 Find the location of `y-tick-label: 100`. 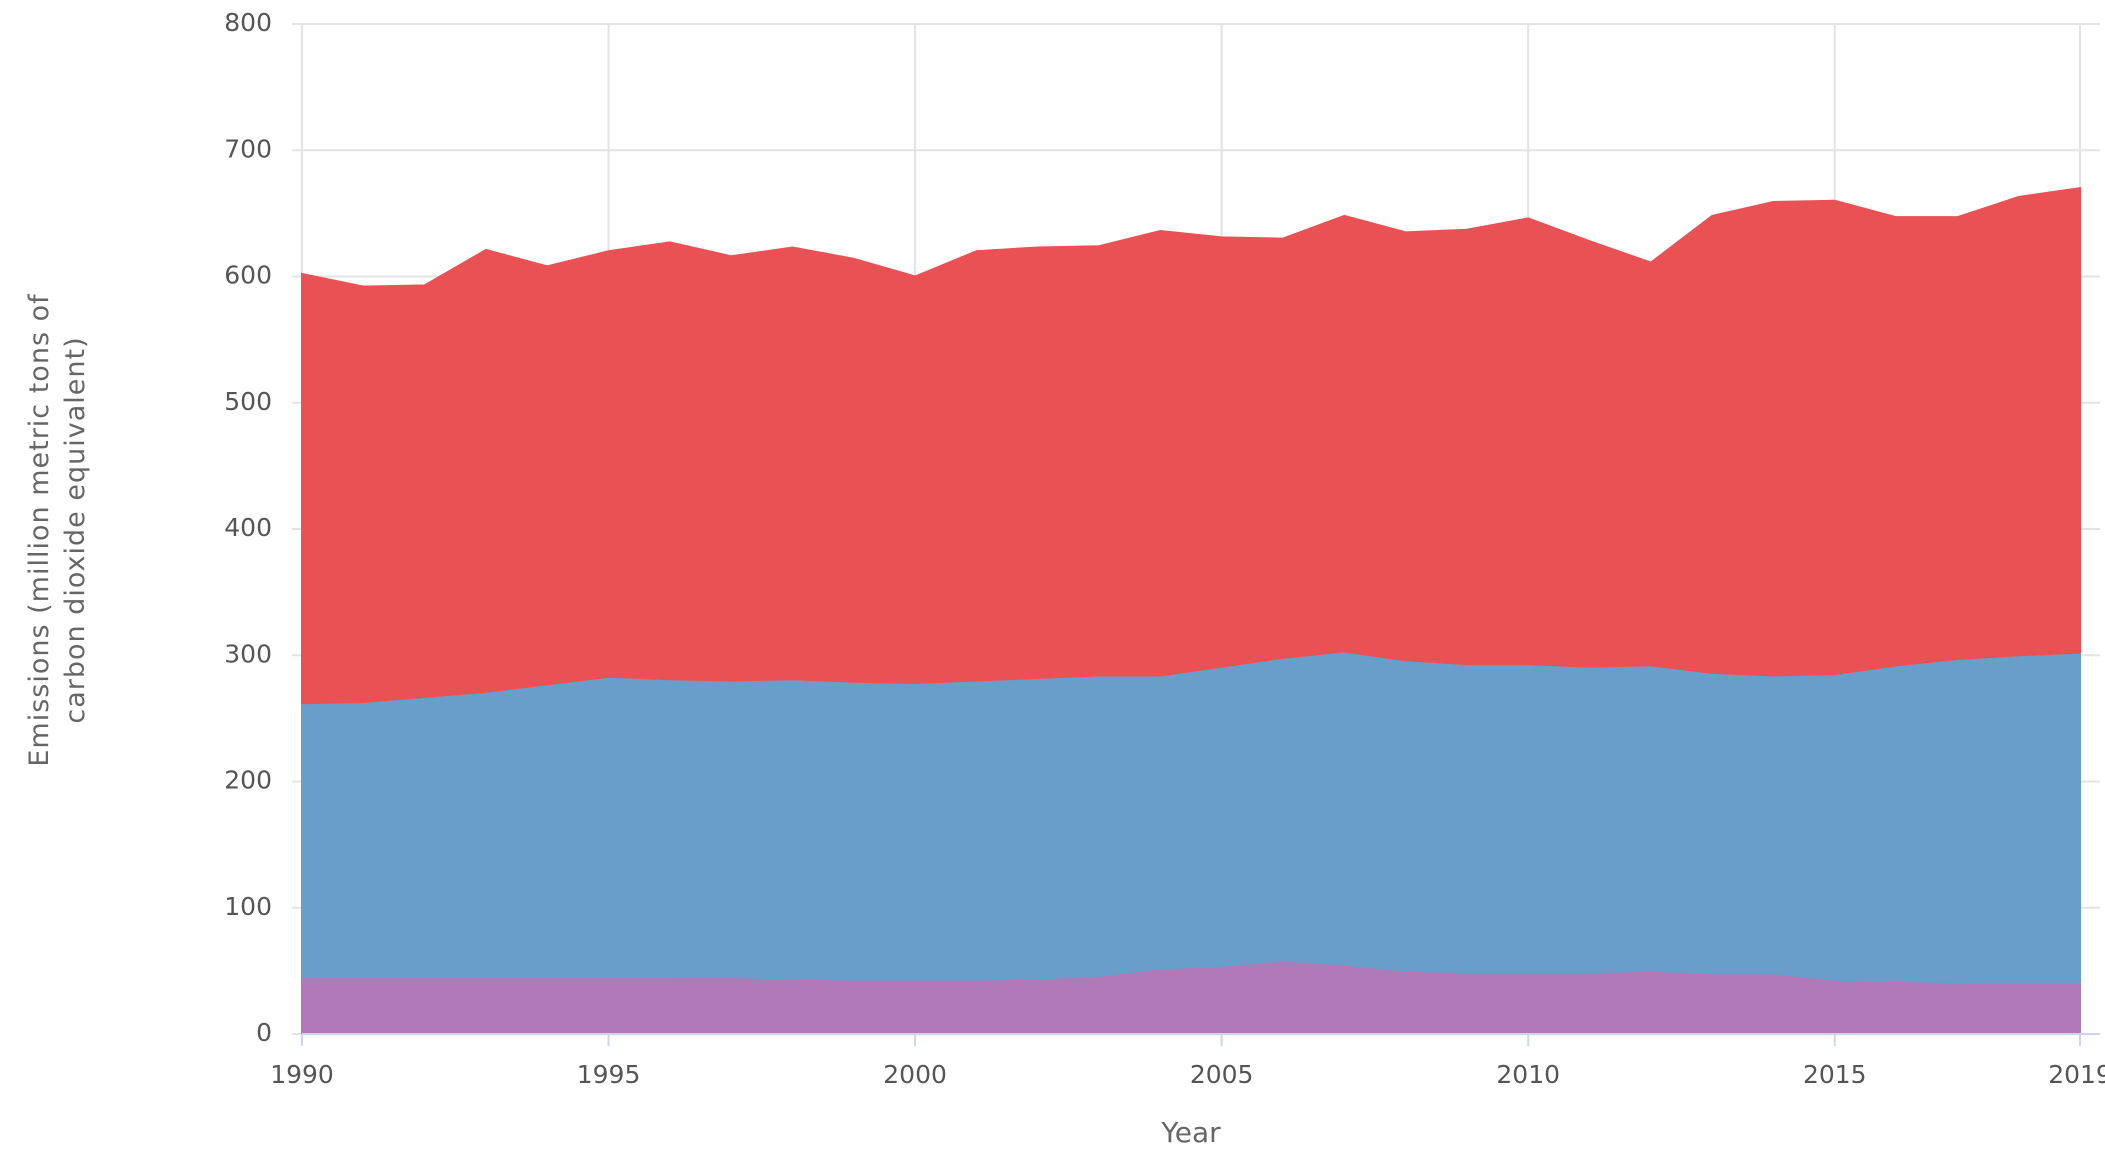

y-tick-label: 100 is located at coordinates (248, 906).